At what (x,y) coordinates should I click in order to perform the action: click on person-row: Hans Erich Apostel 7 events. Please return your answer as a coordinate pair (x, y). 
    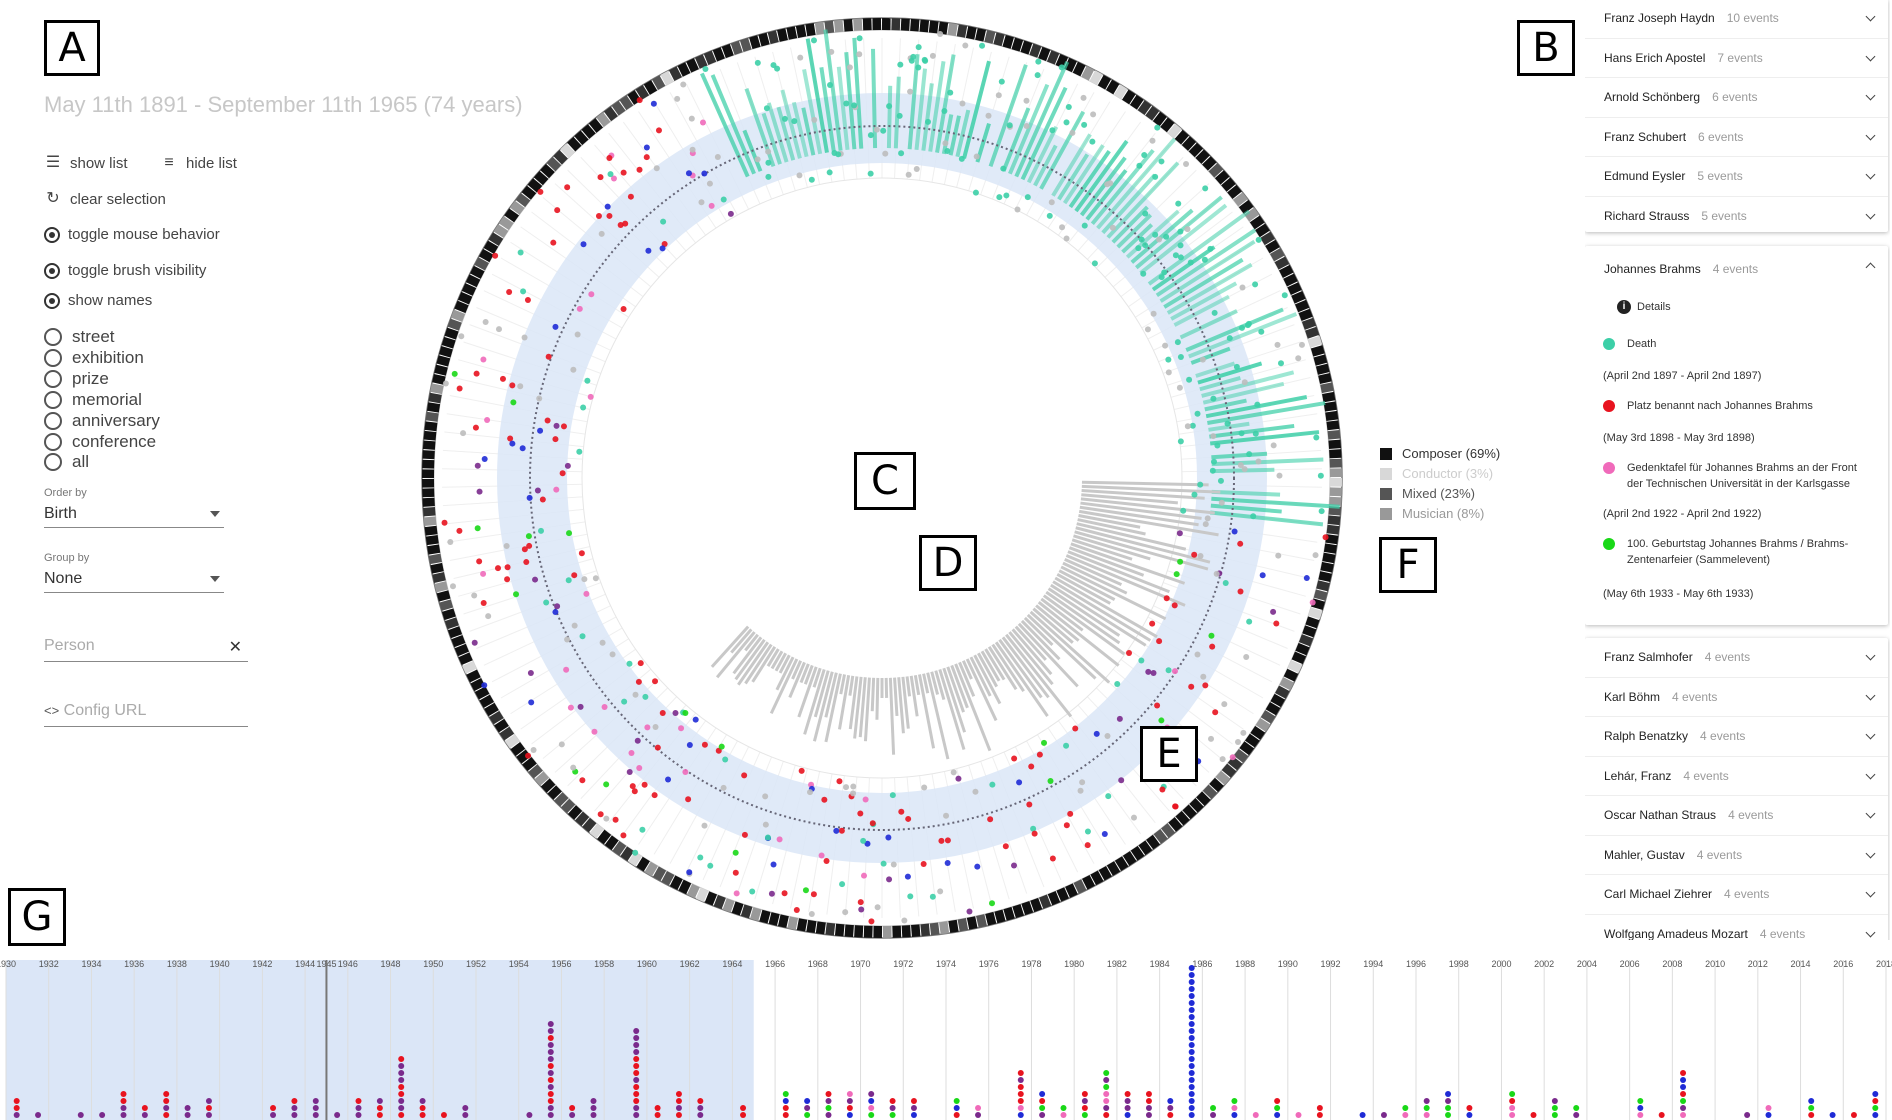
    Looking at the image, I should click on (1736, 58).